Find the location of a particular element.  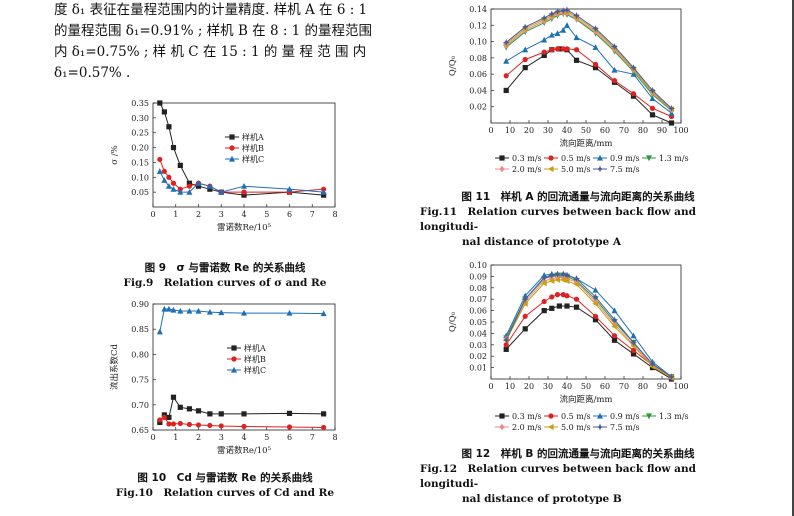

x-tick-label: 5 is located at coordinates (266, 437).